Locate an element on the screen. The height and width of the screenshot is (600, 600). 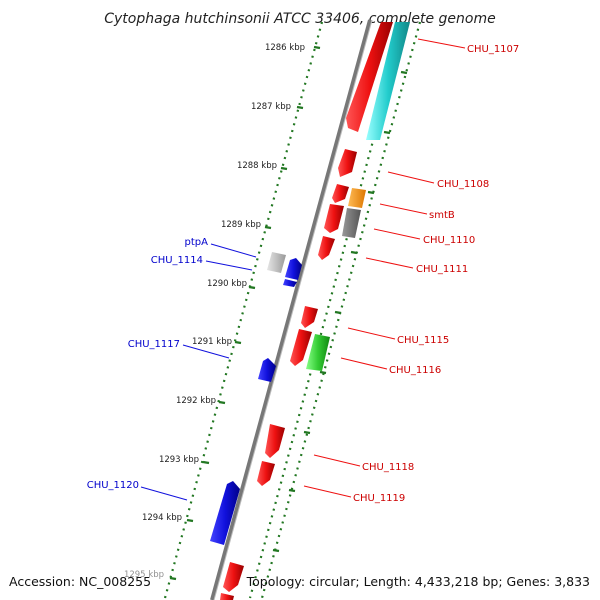
gene-label-chu-1120: CHU_1120 is located at coordinates (113, 485).